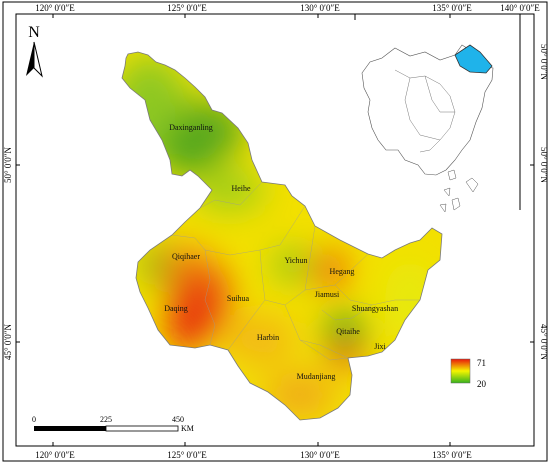 Image resolution: width=550 pixels, height=470 pixels. I want to click on legend-min-label: 20, so click(482, 384).